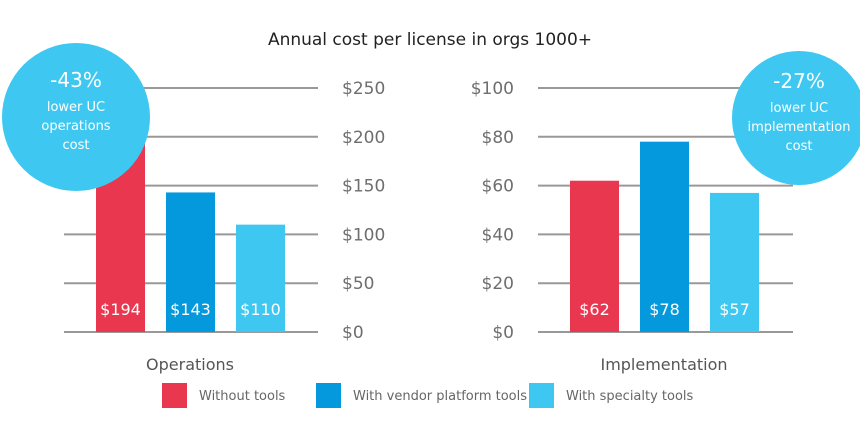  I want to click on data-label: $194, so click(120, 309).